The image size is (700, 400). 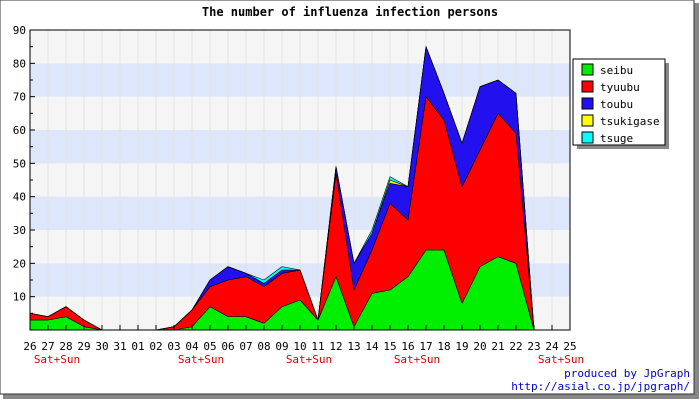 I want to click on x-tick-label: 21, so click(x=497, y=346).